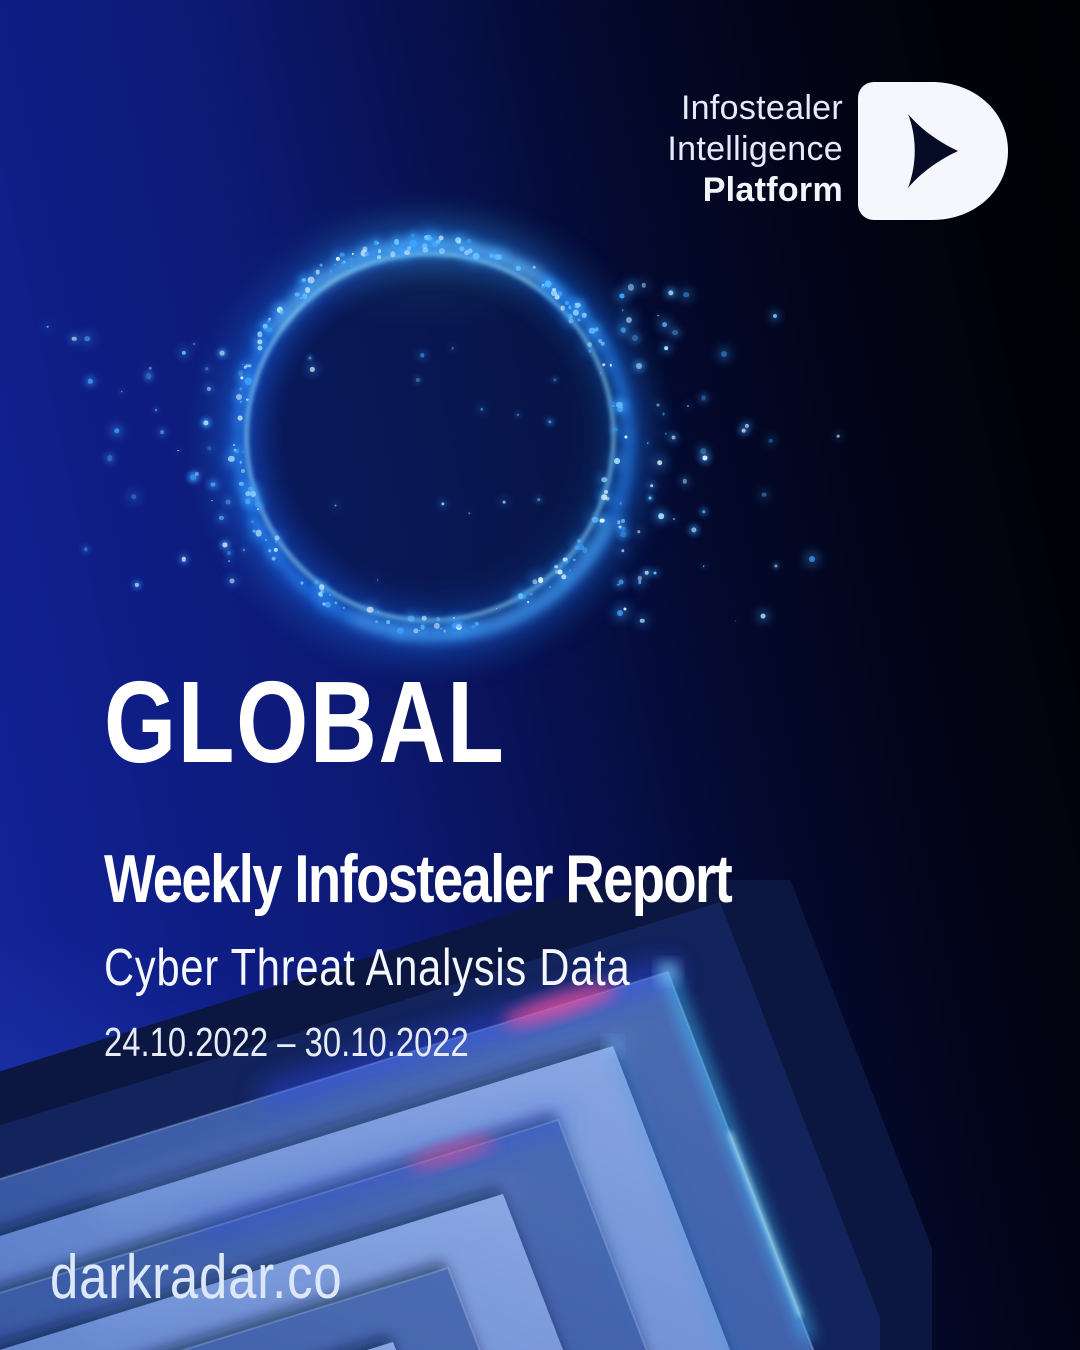 The image size is (1080, 1350). What do you see at coordinates (286, 1042) in the screenshot?
I see `date-range: 24.10.2022 – 30.10.2022` at bounding box center [286, 1042].